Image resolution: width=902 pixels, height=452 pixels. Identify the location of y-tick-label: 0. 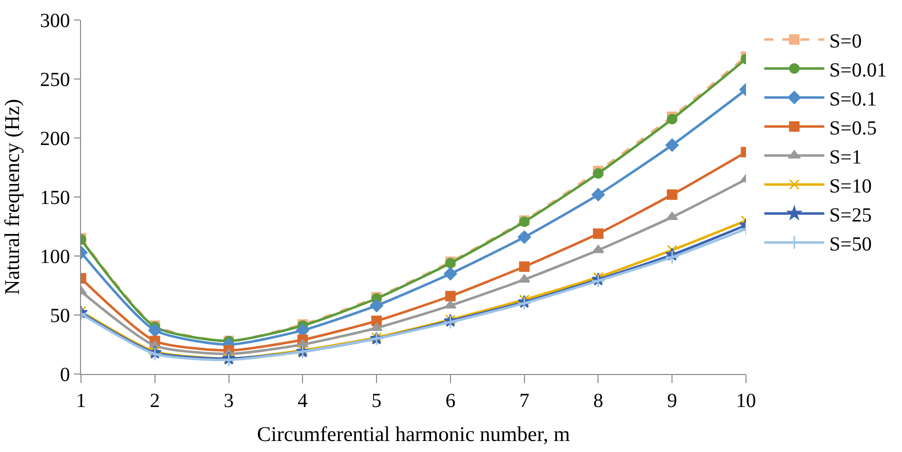
(65, 375).